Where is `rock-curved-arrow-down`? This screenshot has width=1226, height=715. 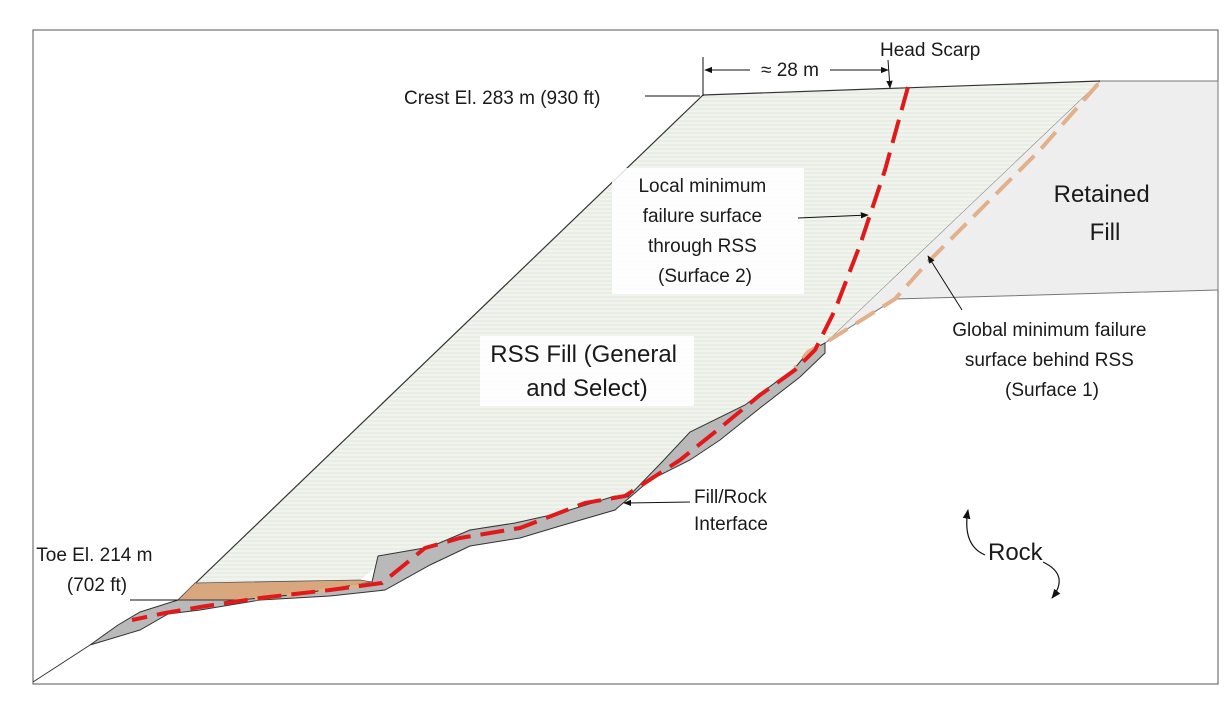 rock-curved-arrow-down is located at coordinates (1051, 580).